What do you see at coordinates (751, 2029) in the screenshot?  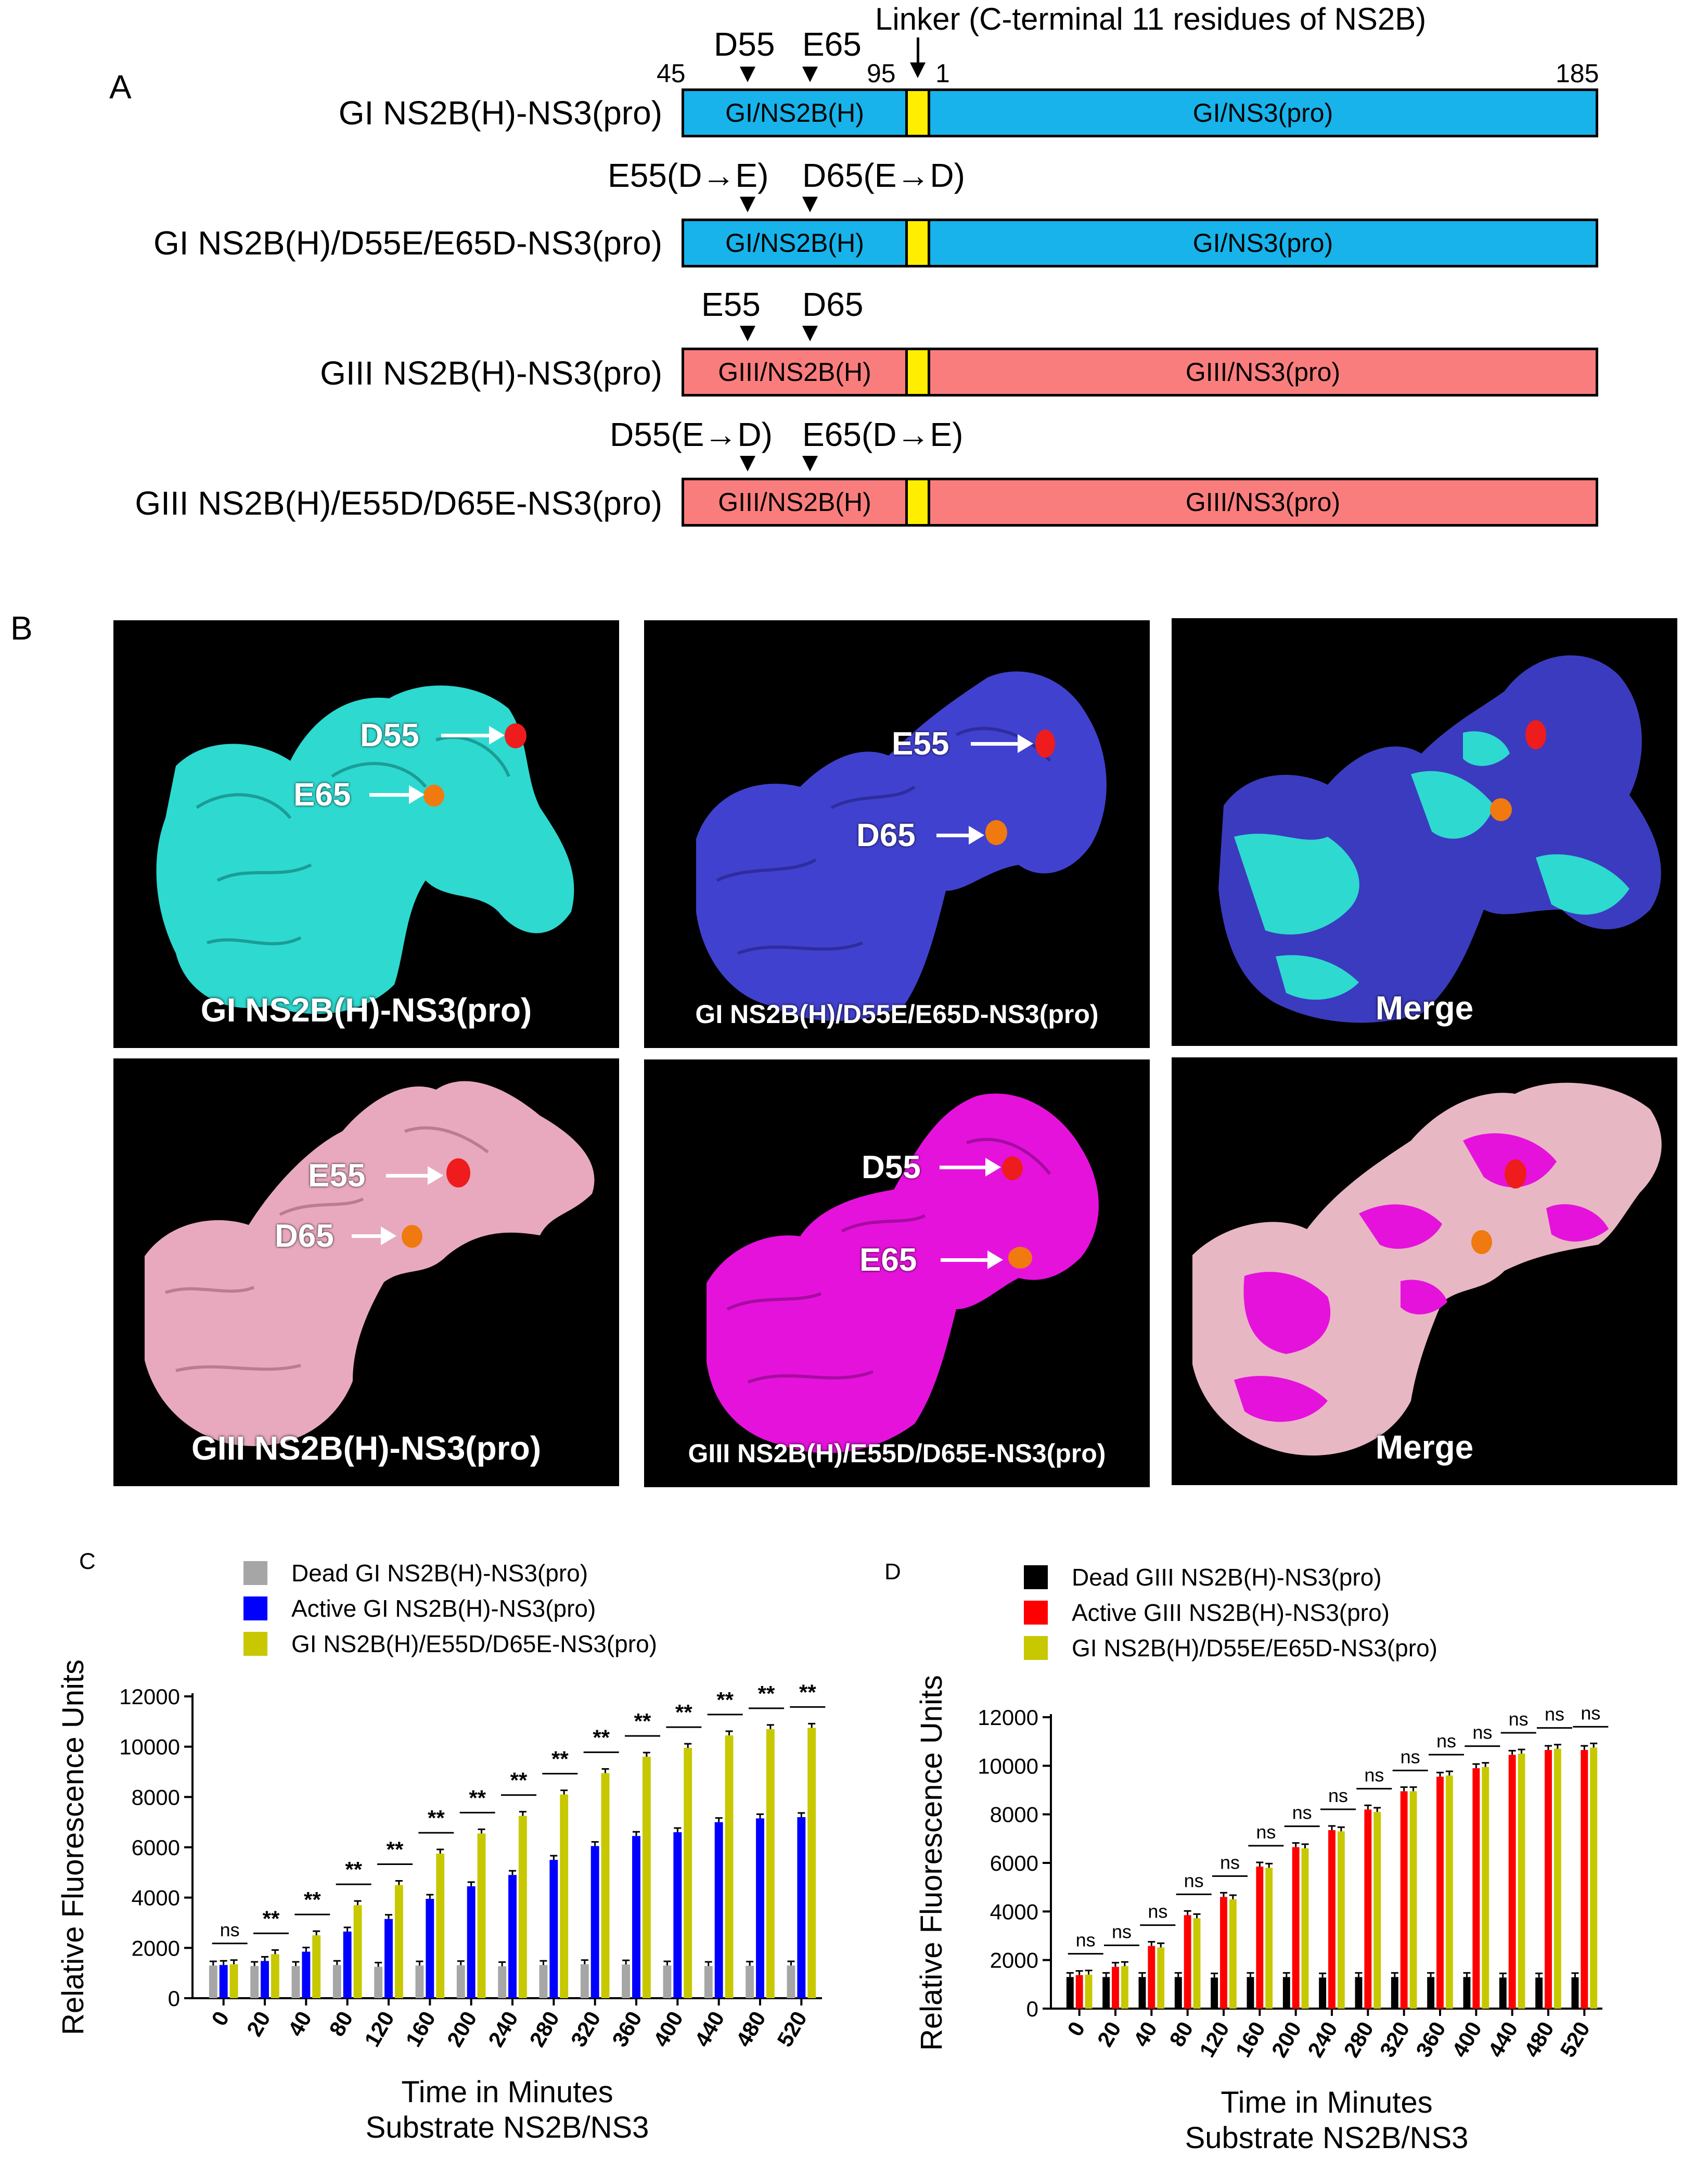 I see `x-tick-label: 480` at bounding box center [751, 2029].